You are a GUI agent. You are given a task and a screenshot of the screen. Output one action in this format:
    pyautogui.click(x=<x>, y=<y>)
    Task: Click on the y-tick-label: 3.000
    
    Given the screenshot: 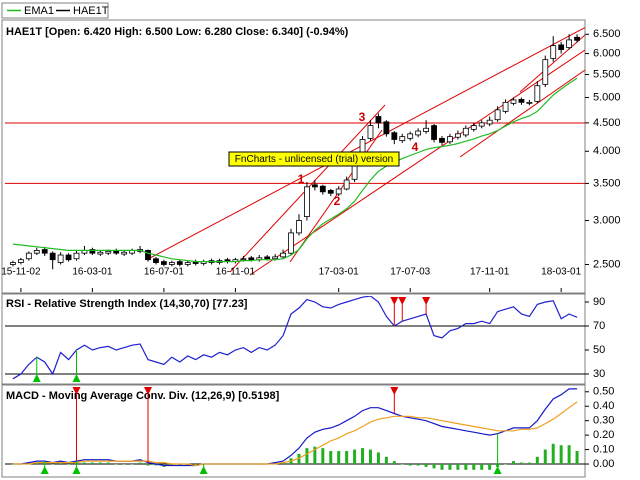 What is the action you would take?
    pyautogui.click(x=607, y=220)
    